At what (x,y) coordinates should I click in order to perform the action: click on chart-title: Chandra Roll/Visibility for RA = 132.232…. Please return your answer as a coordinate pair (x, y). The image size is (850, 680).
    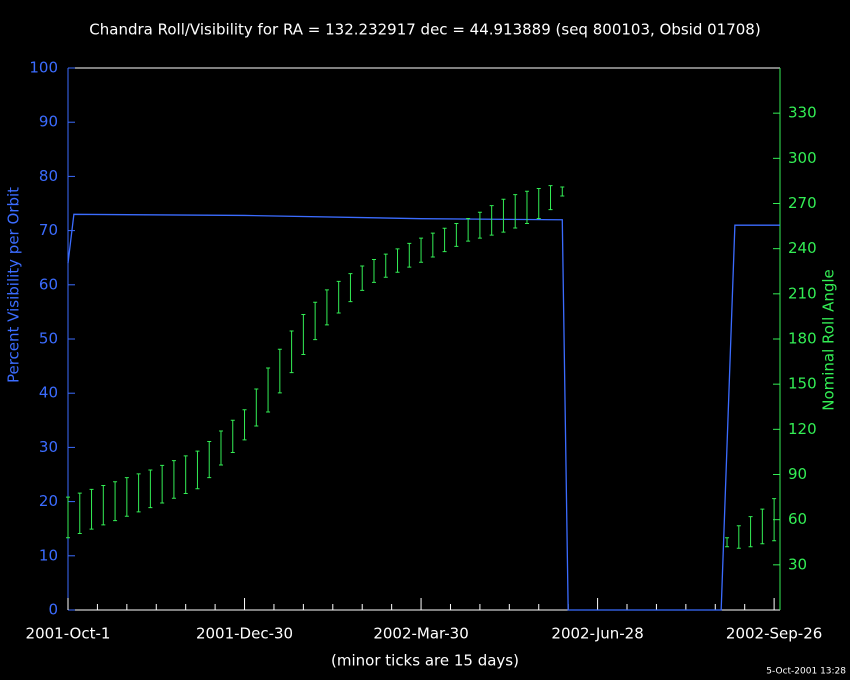
    Looking at the image, I should click on (424, 30).